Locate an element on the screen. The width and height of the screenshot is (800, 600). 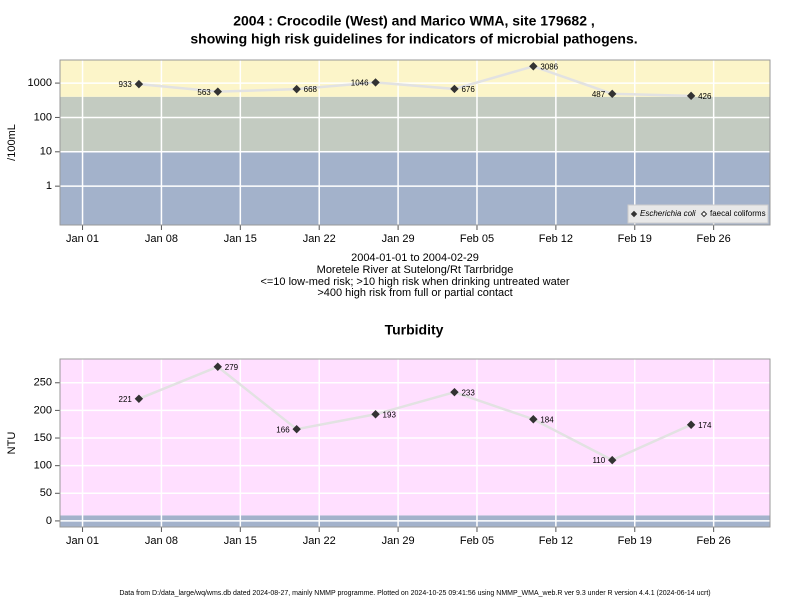
data-label: 426 is located at coordinates (705, 96).